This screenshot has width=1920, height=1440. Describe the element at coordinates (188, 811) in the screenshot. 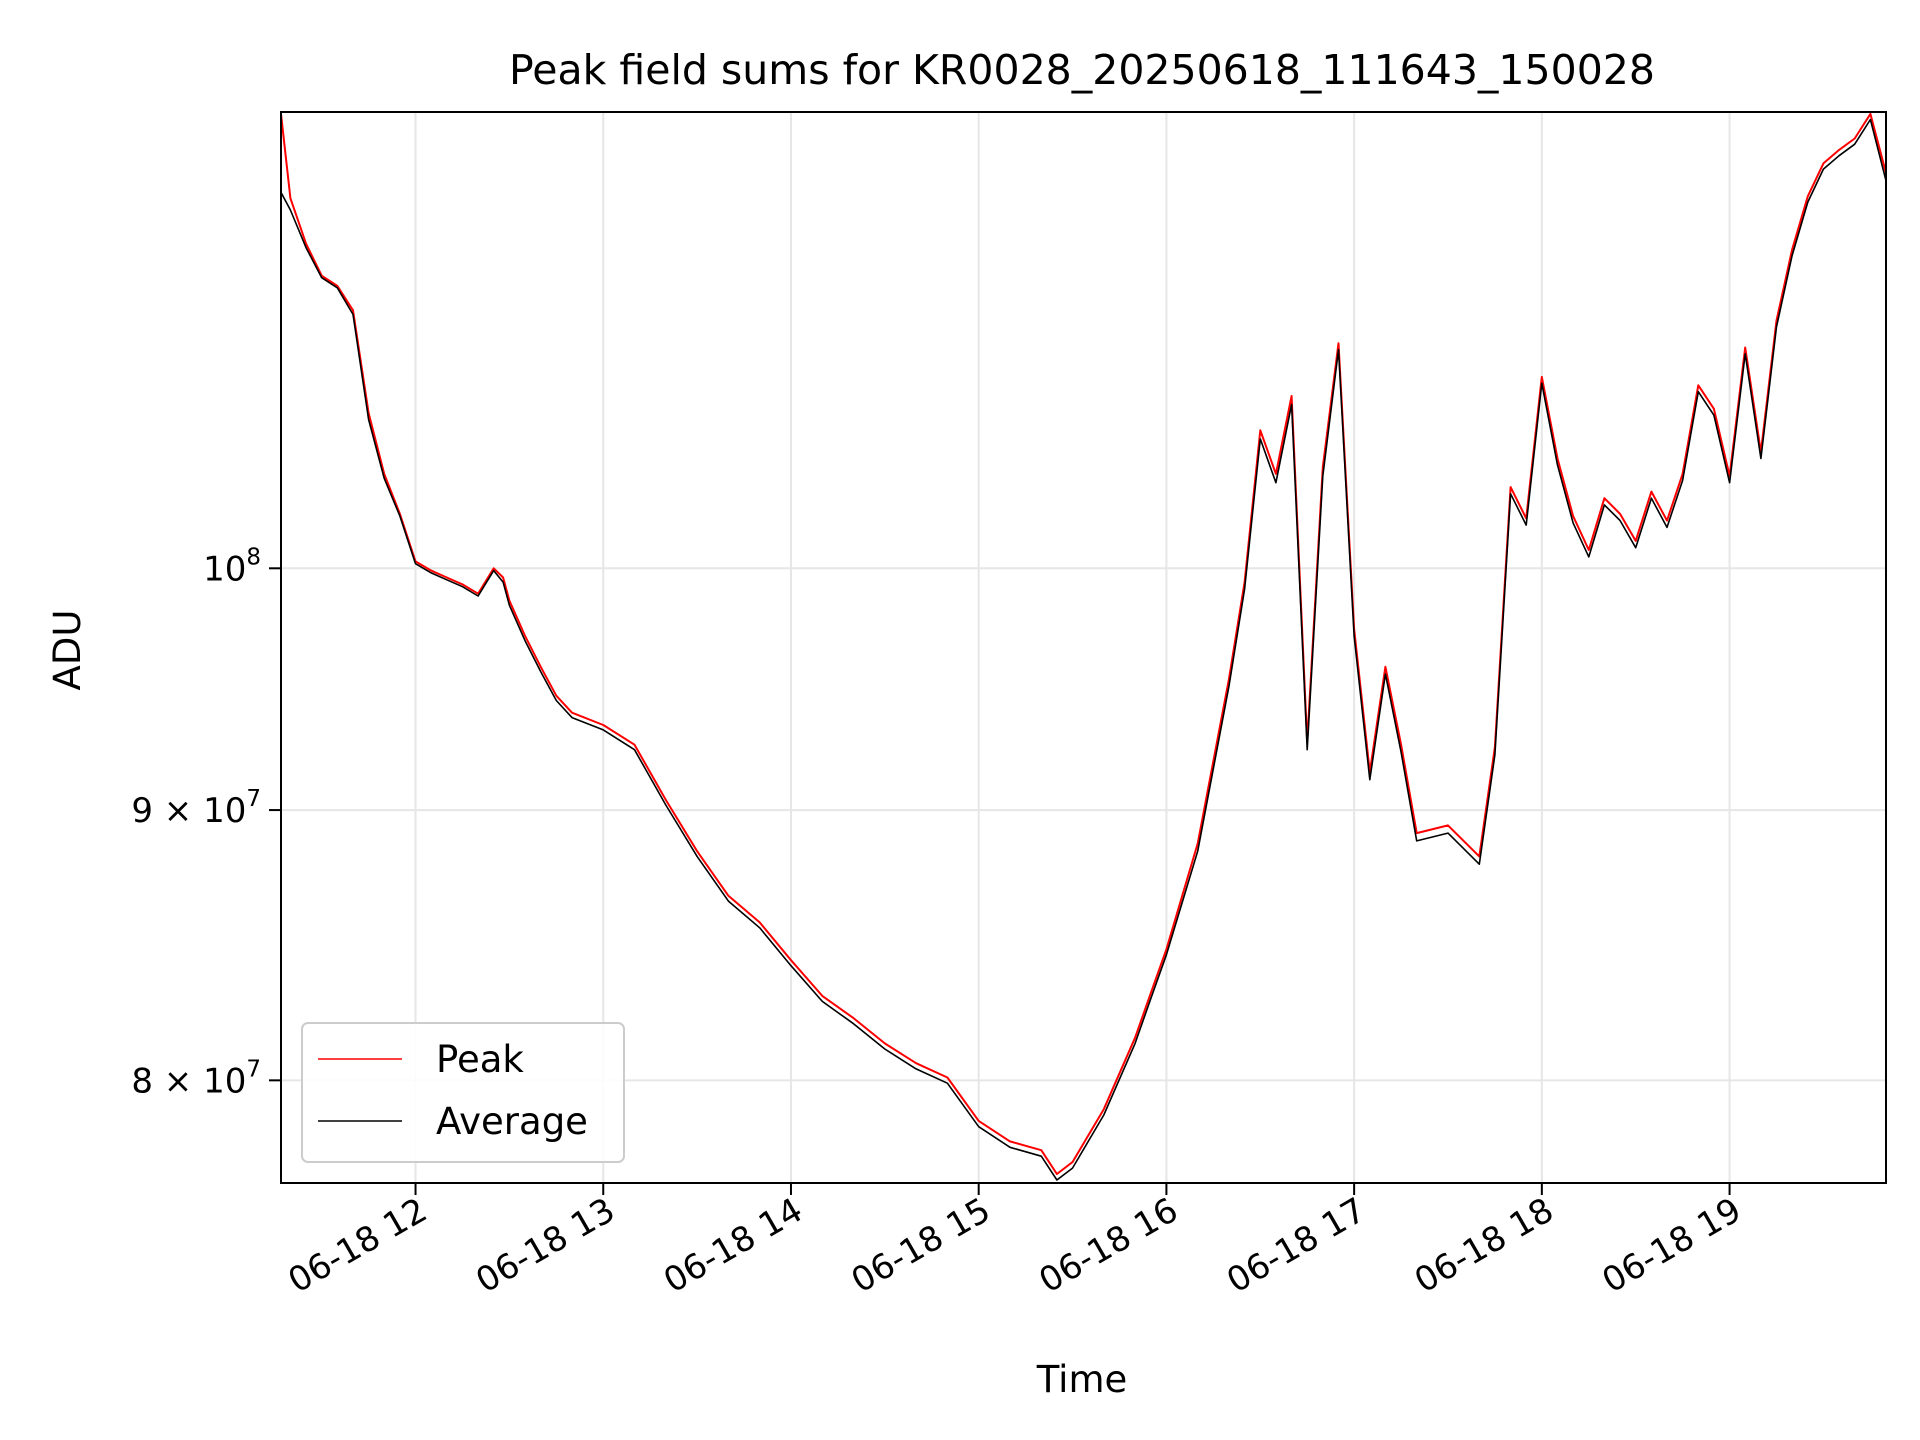

I see `y-tick-base: 9 × 10` at that location.